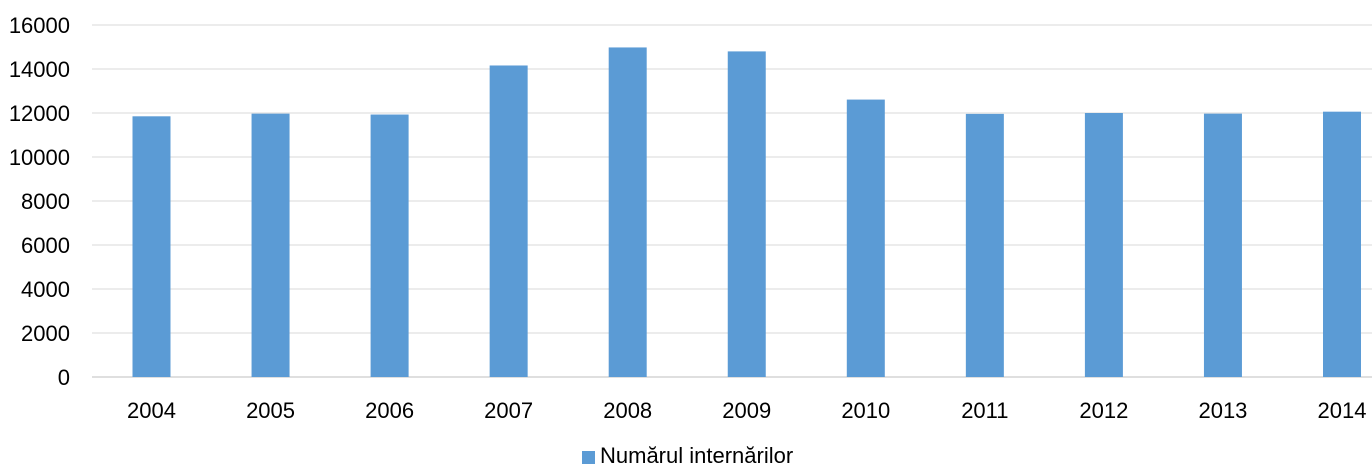 This screenshot has width=1372, height=469. What do you see at coordinates (627, 410) in the screenshot?
I see `x-tick-label: 2008` at bounding box center [627, 410].